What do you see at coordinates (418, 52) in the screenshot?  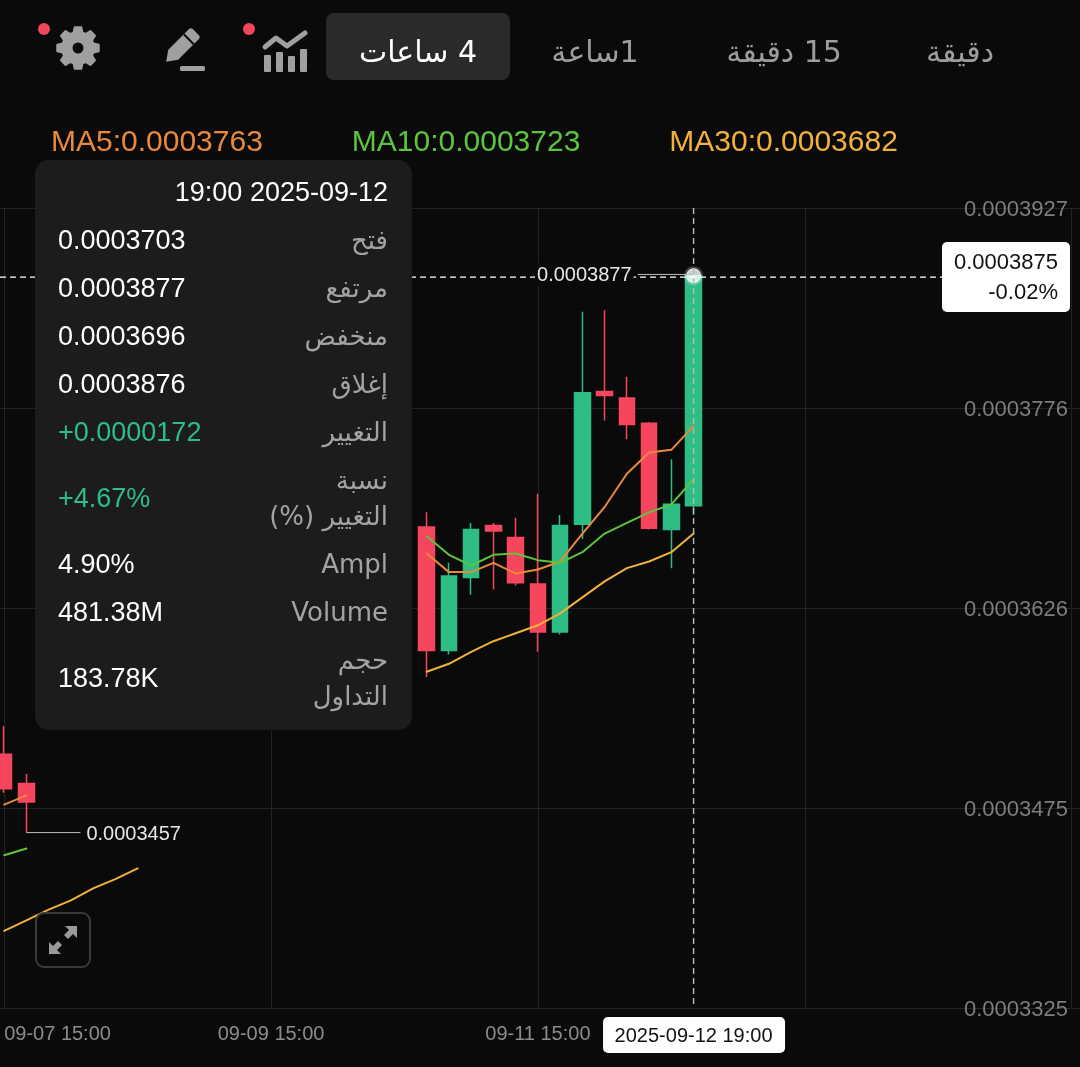 I see `text: 4 ساعات` at bounding box center [418, 52].